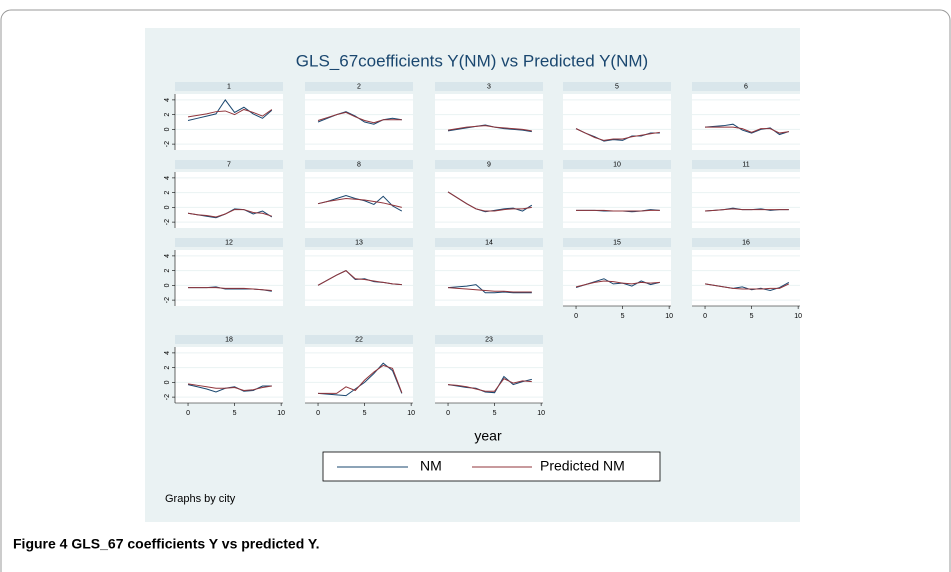 Image resolution: width=951 pixels, height=572 pixels. What do you see at coordinates (746, 242) in the screenshot?
I see `panel-title: 16` at bounding box center [746, 242].